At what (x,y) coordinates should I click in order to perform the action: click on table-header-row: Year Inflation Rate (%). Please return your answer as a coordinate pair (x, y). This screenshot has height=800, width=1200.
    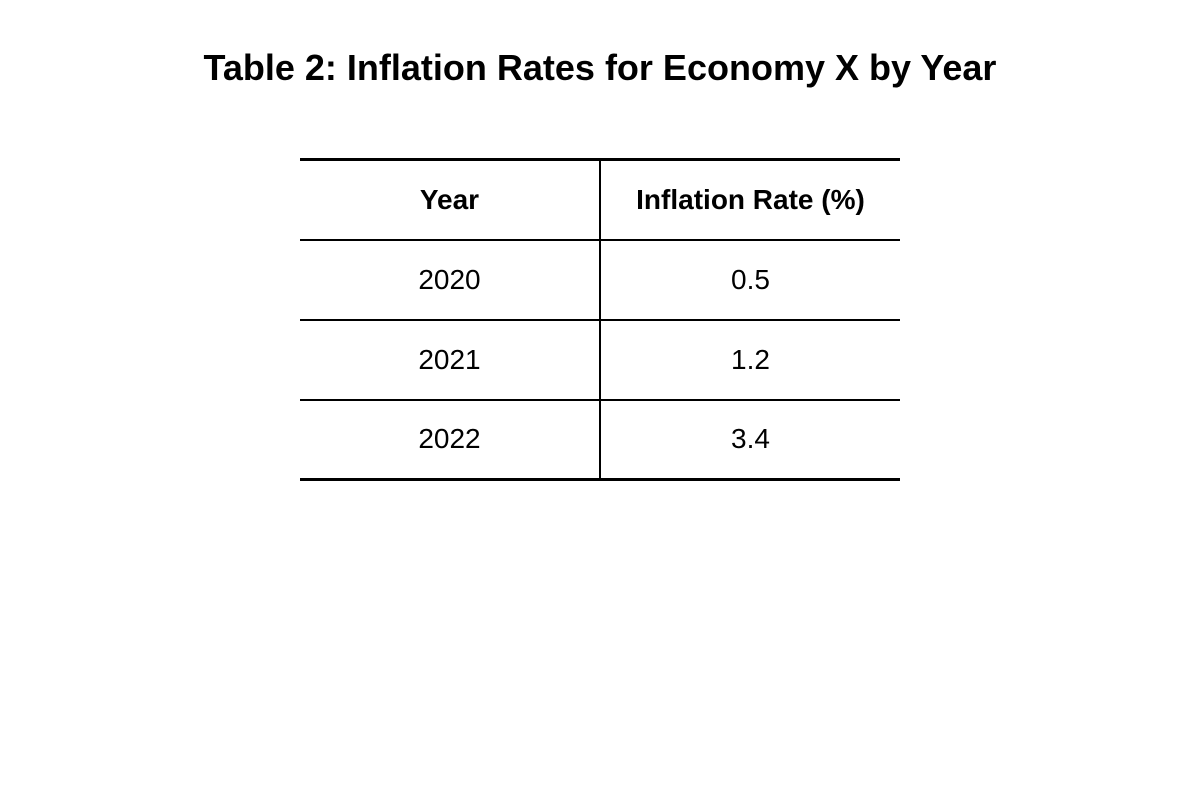
    Looking at the image, I should click on (600, 199).